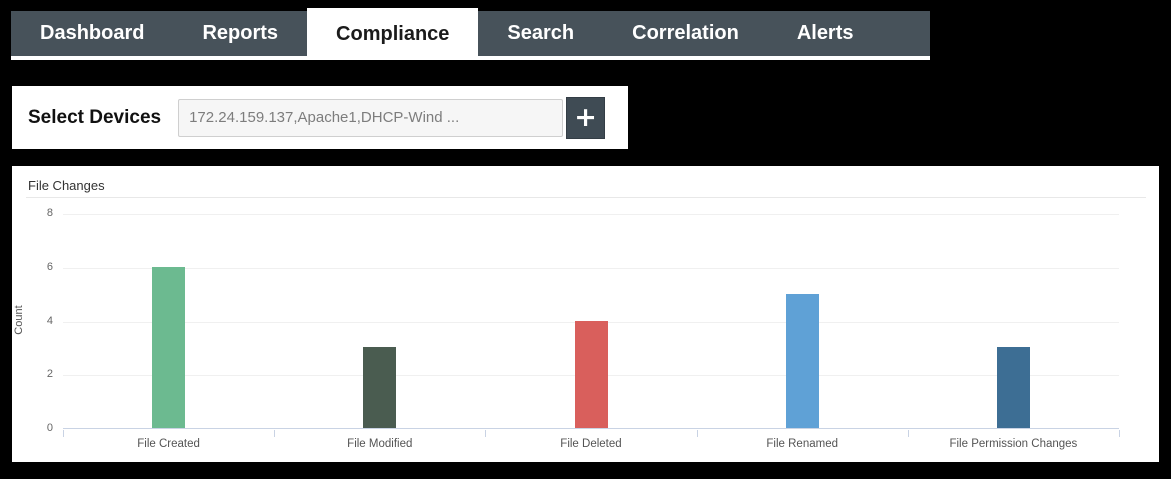 Image resolution: width=1171 pixels, height=479 pixels. What do you see at coordinates (393, 34) in the screenshot?
I see `tab-compliance: Compliance` at bounding box center [393, 34].